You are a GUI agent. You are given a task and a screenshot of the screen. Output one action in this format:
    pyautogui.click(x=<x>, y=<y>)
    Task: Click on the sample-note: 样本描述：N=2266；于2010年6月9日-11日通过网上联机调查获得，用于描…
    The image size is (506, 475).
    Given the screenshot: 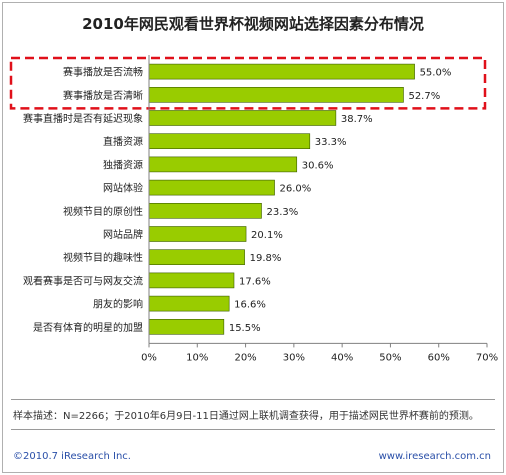 What is the action you would take?
    pyautogui.click(x=246, y=416)
    